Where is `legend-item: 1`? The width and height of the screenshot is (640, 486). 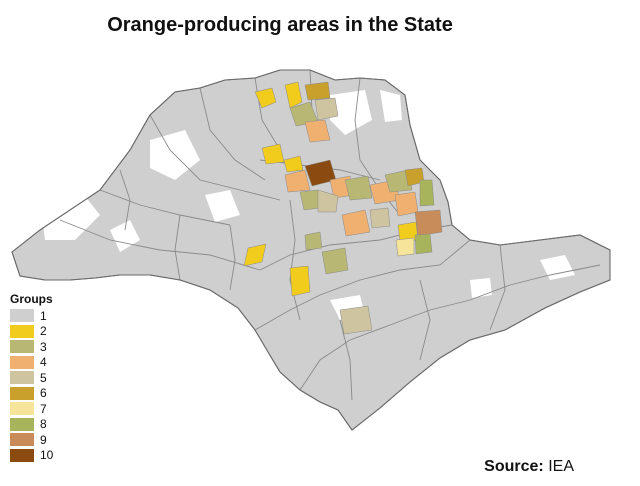
legend-item: 1 is located at coordinates (31, 316).